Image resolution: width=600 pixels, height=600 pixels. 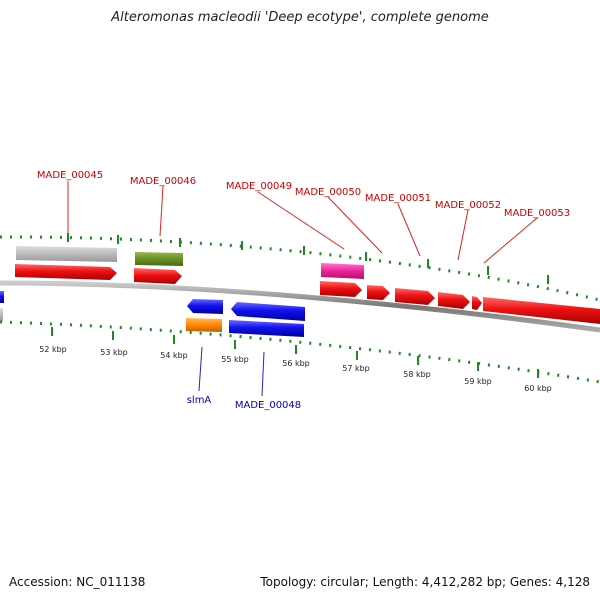 I want to click on gene-label-slma: slmA, so click(x=199, y=400).